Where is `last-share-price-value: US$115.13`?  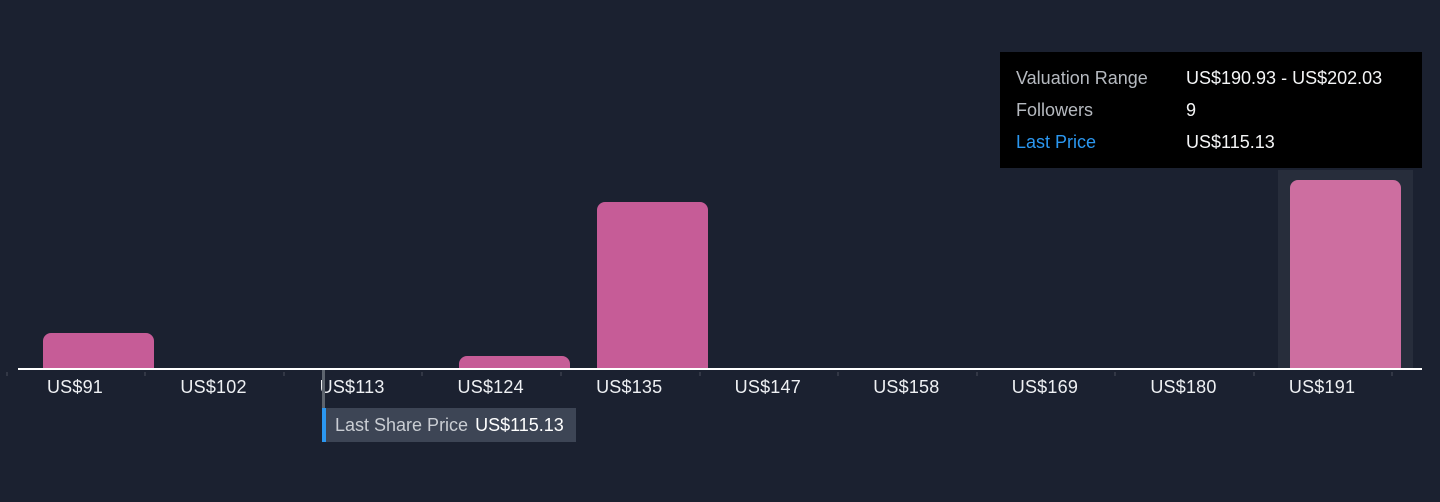
last-share-price-value: US$115.13 is located at coordinates (519, 424).